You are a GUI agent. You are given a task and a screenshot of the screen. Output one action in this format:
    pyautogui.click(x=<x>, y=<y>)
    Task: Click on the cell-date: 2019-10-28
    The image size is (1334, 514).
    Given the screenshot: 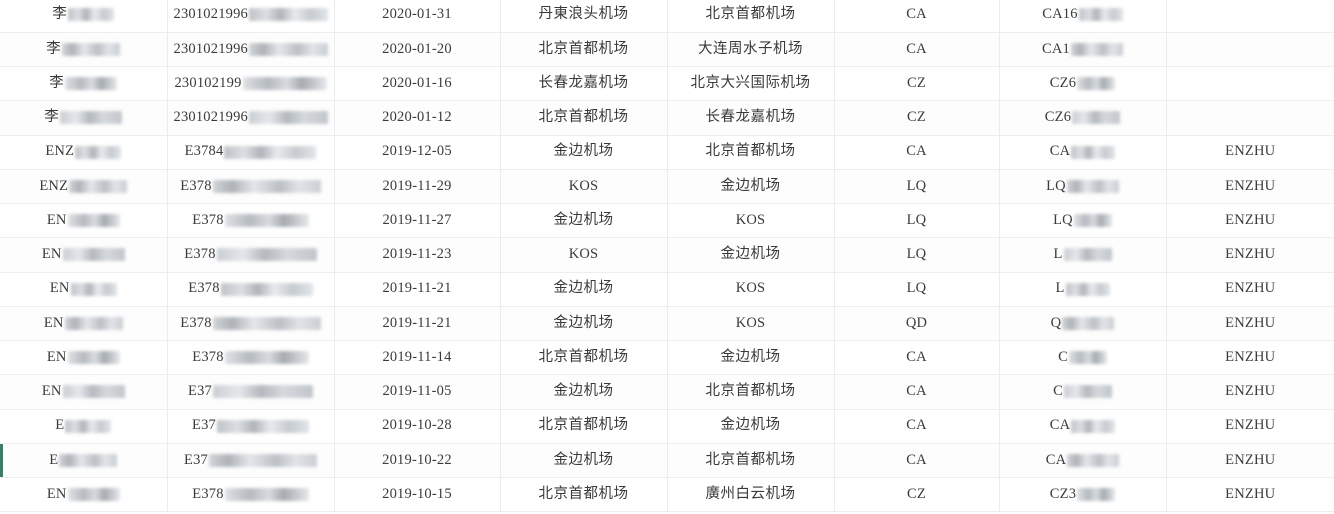 What is the action you would take?
    pyautogui.click(x=417, y=426)
    